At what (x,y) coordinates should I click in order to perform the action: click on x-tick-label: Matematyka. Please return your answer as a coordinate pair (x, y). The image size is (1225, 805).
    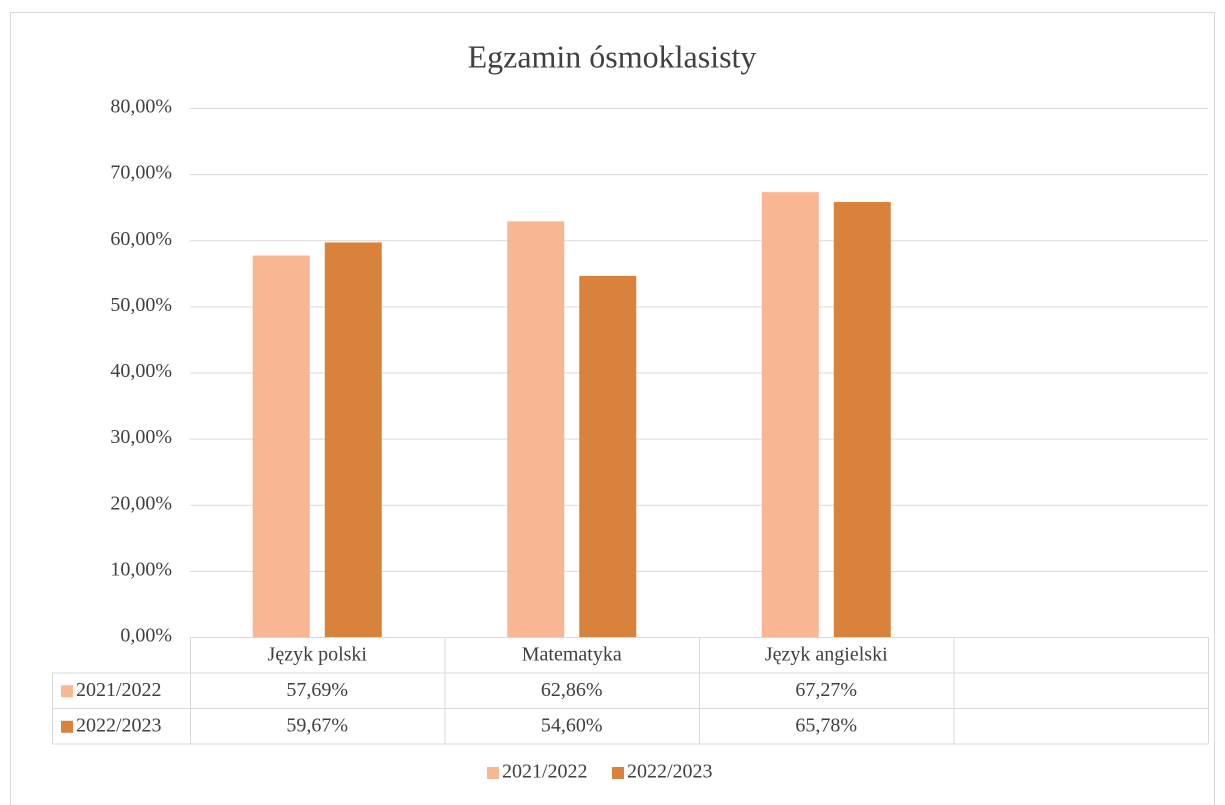
    Looking at the image, I should click on (572, 654).